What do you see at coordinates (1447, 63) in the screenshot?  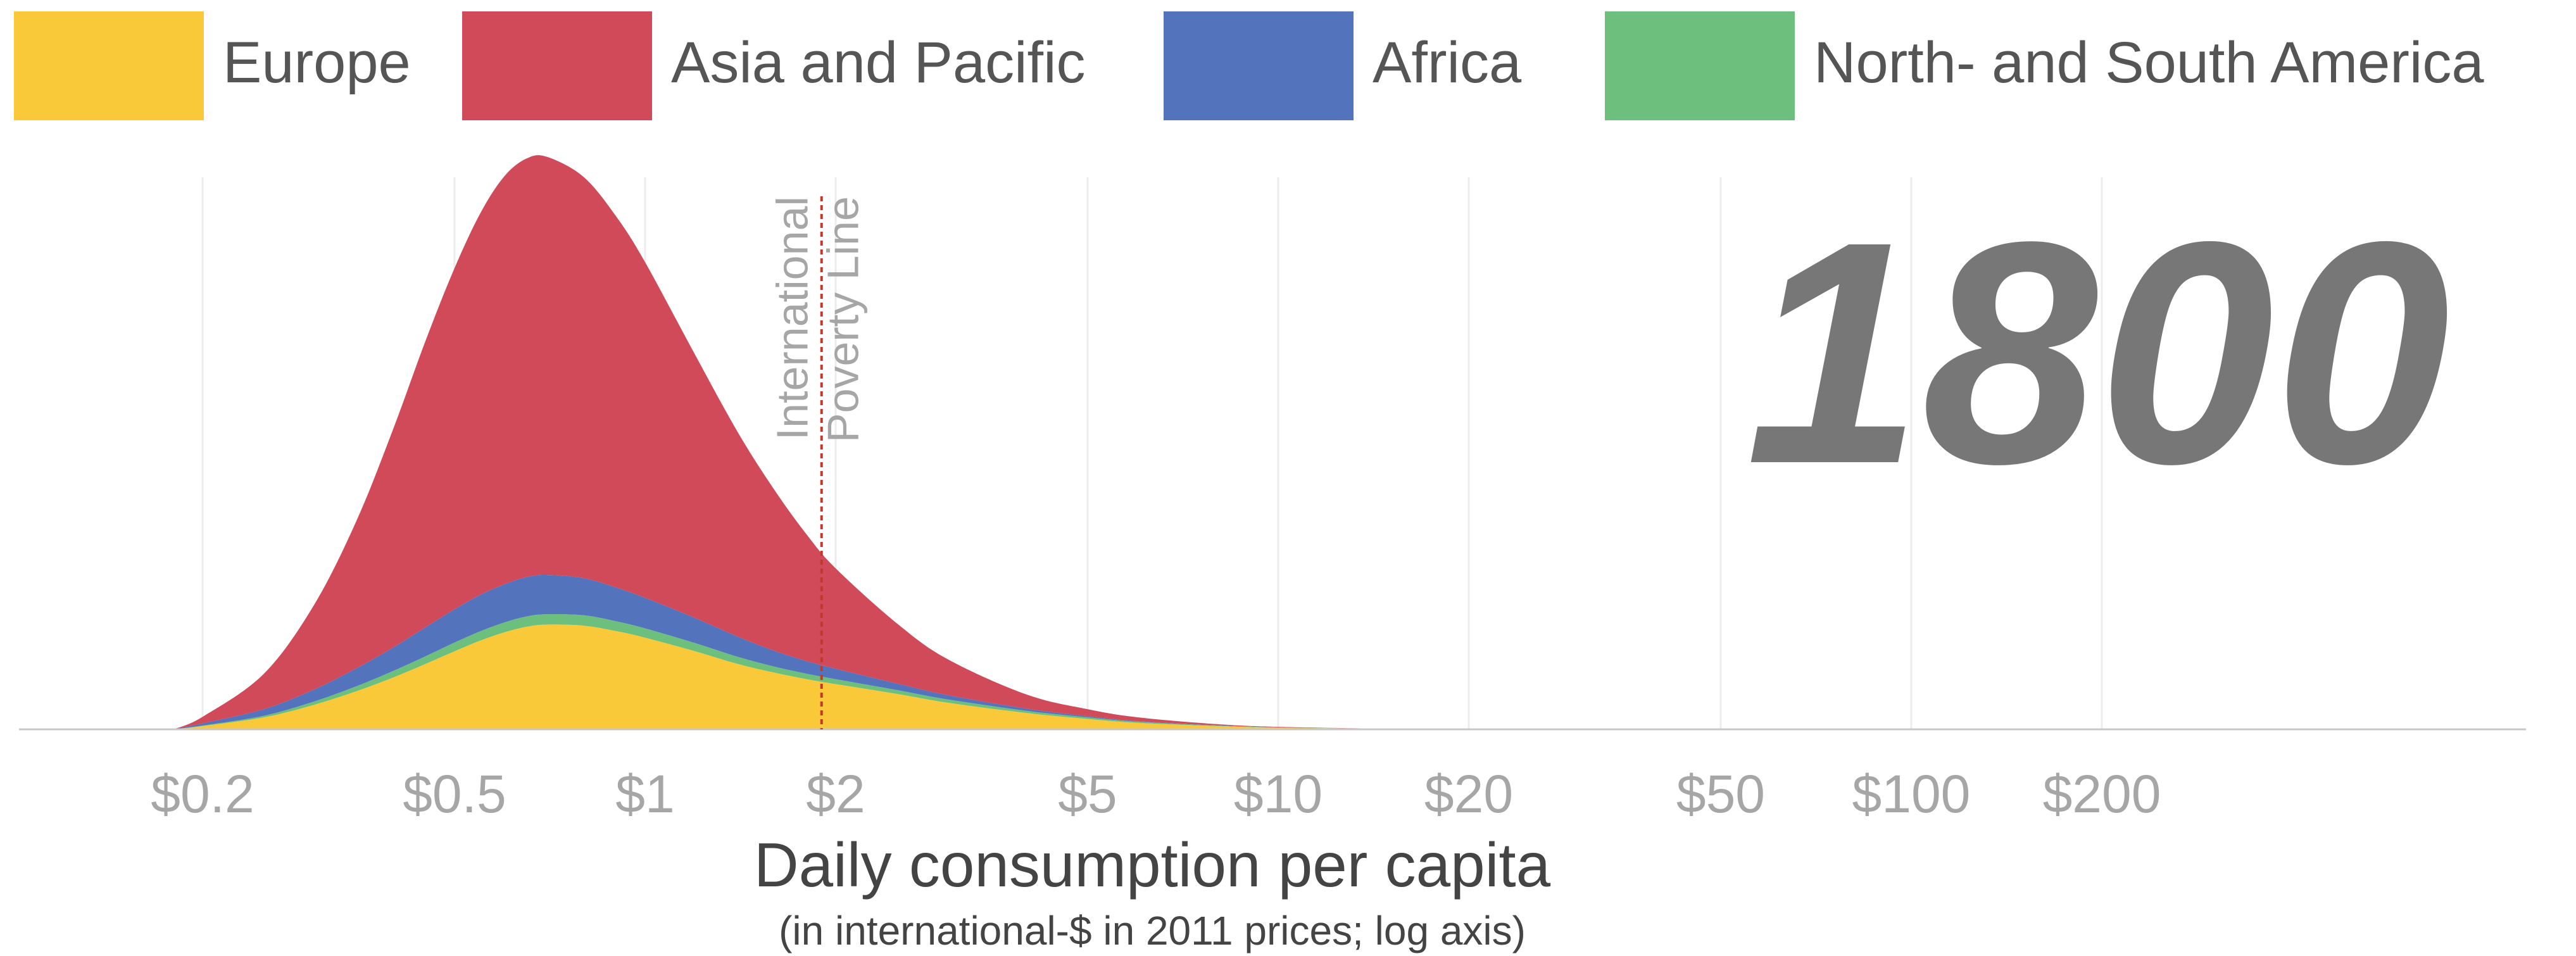 I see `legend-label-africa: Africa` at bounding box center [1447, 63].